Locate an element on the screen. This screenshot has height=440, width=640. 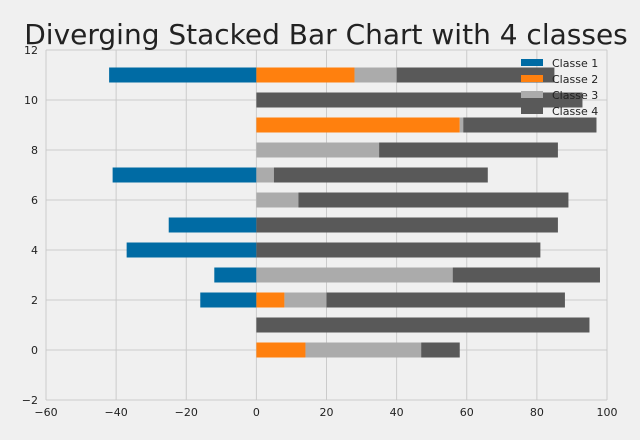
y-axis-ticks: −2 0 2 4 6 8 10 12 is located at coordinates (30, 225).